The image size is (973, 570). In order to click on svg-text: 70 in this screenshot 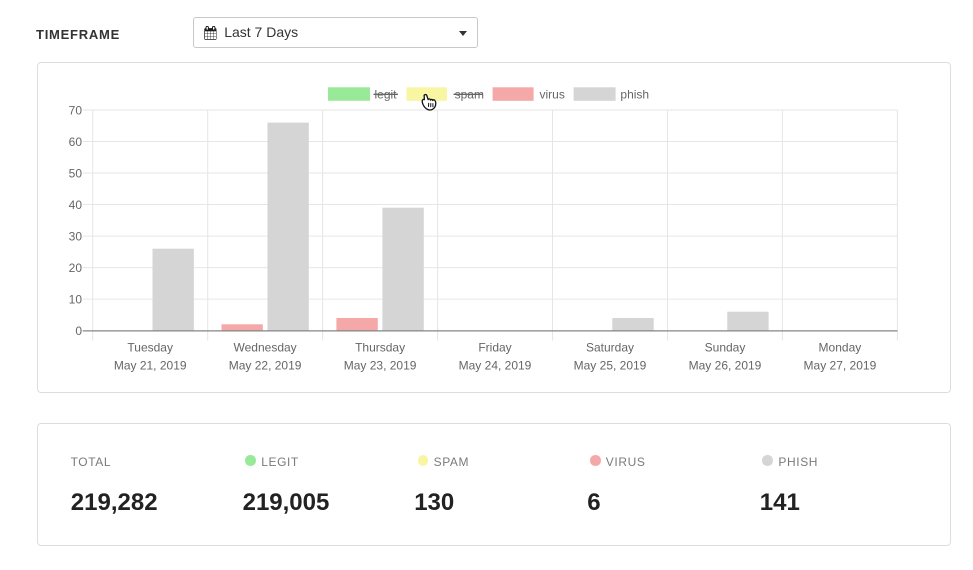, I will do `click(76, 110)`.